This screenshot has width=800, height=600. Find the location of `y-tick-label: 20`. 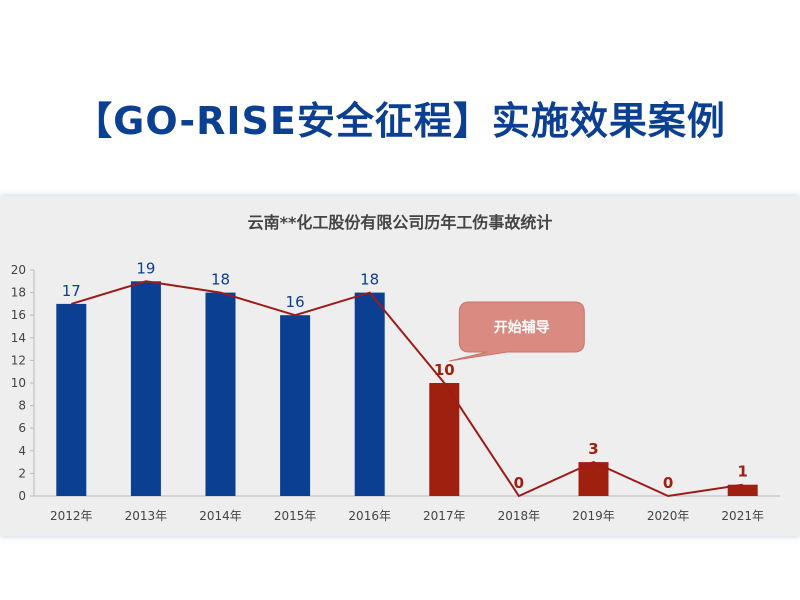

y-tick-label: 20 is located at coordinates (18, 270).